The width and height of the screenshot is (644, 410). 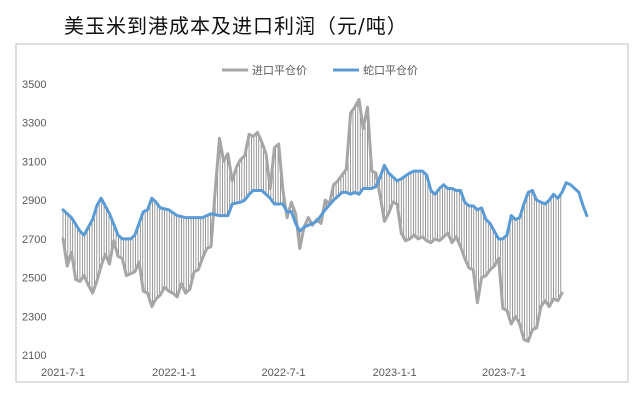 What do you see at coordinates (34, 162) in the screenshot?
I see `y-tick-label: 3100` at bounding box center [34, 162].